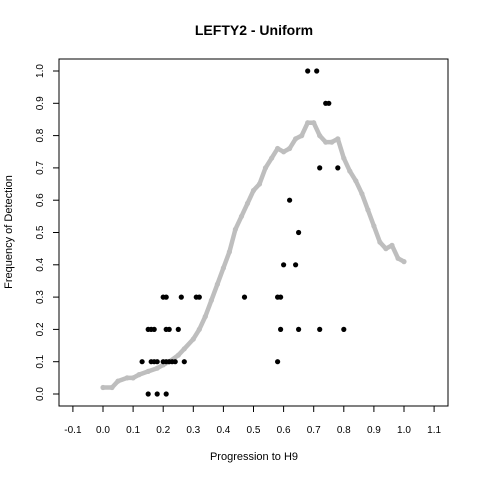  What do you see at coordinates (40, 361) in the screenshot?
I see `y-tick-label: 0.1` at bounding box center [40, 361].